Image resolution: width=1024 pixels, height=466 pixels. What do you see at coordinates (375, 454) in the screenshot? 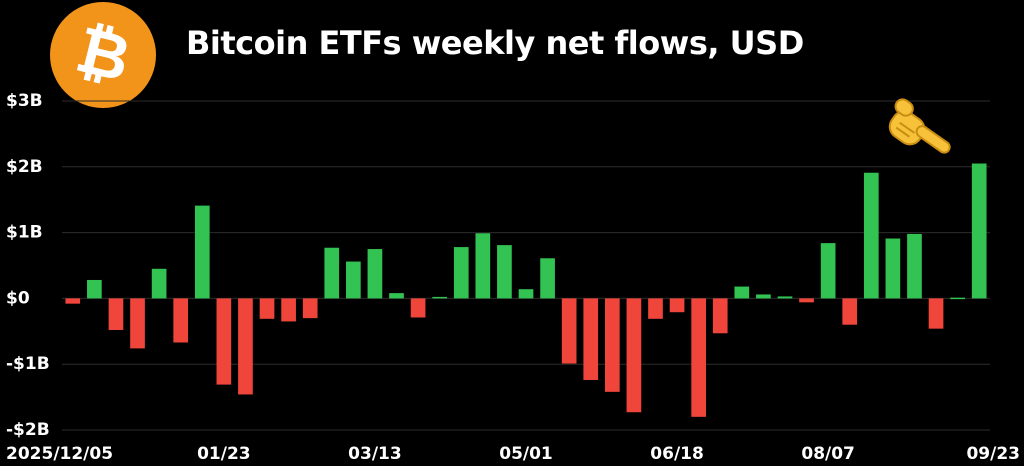
I see `x-tick-label: 03/13` at bounding box center [375, 454].